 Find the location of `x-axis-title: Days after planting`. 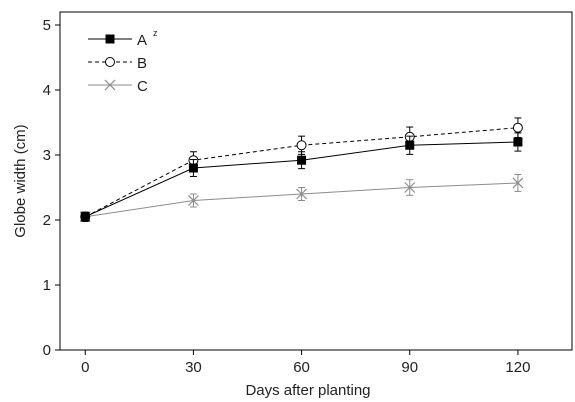

x-axis-title: Days after planting is located at coordinates (307, 390).